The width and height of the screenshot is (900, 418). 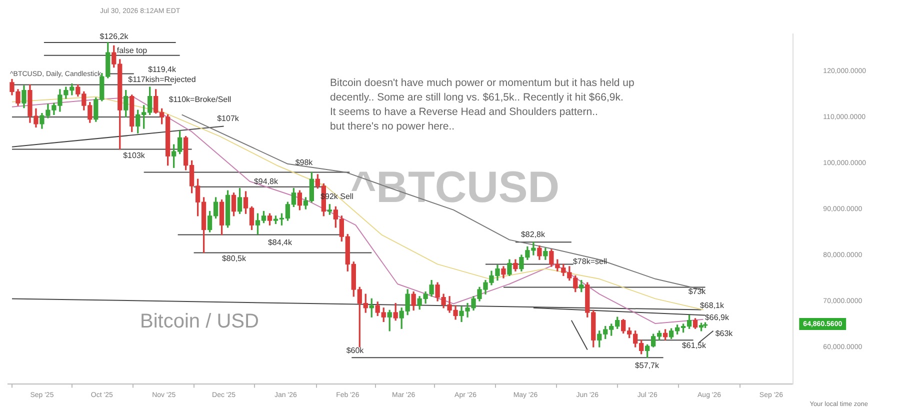 I want to click on annotation: $84,4k, so click(x=281, y=243).